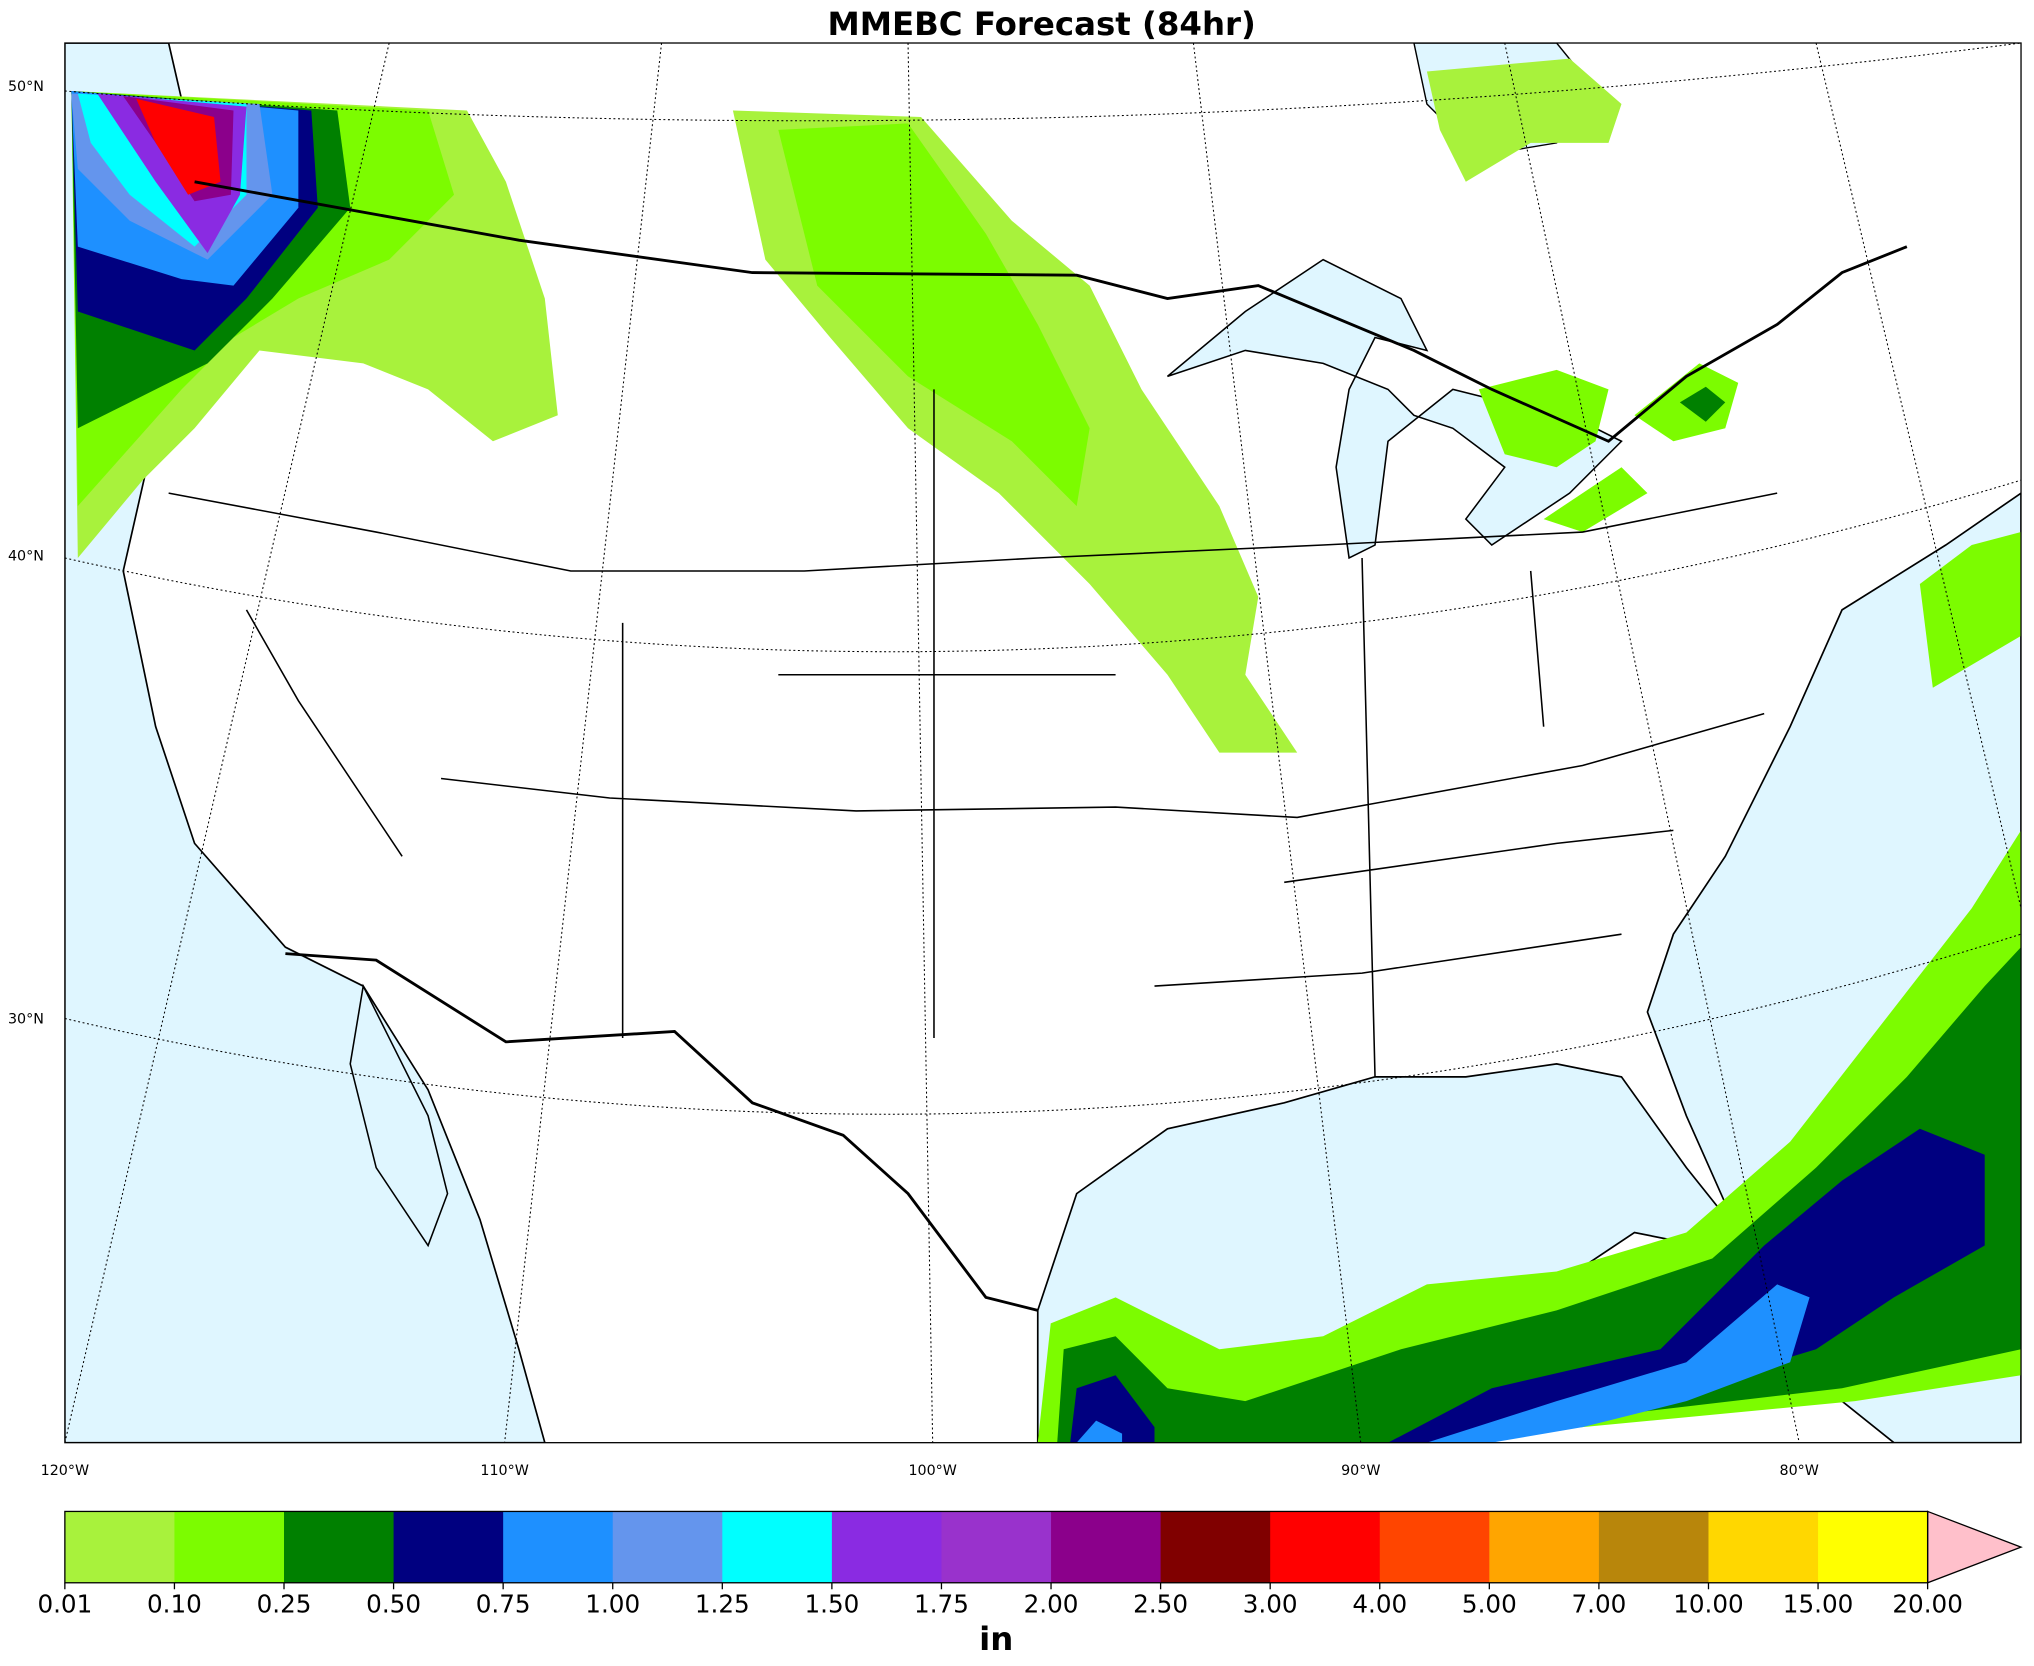 This screenshot has width=2034, height=1666. What do you see at coordinates (1818, 1604) in the screenshot?
I see `colorbar-label: 15.00` at bounding box center [1818, 1604].